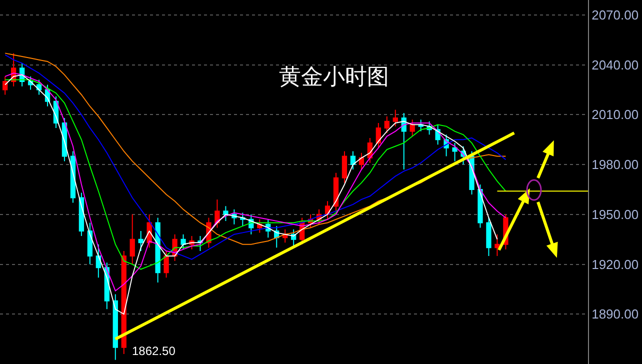  What do you see at coordinates (615, 15) in the screenshot?
I see `y-tick-label: 2070.00` at bounding box center [615, 15].